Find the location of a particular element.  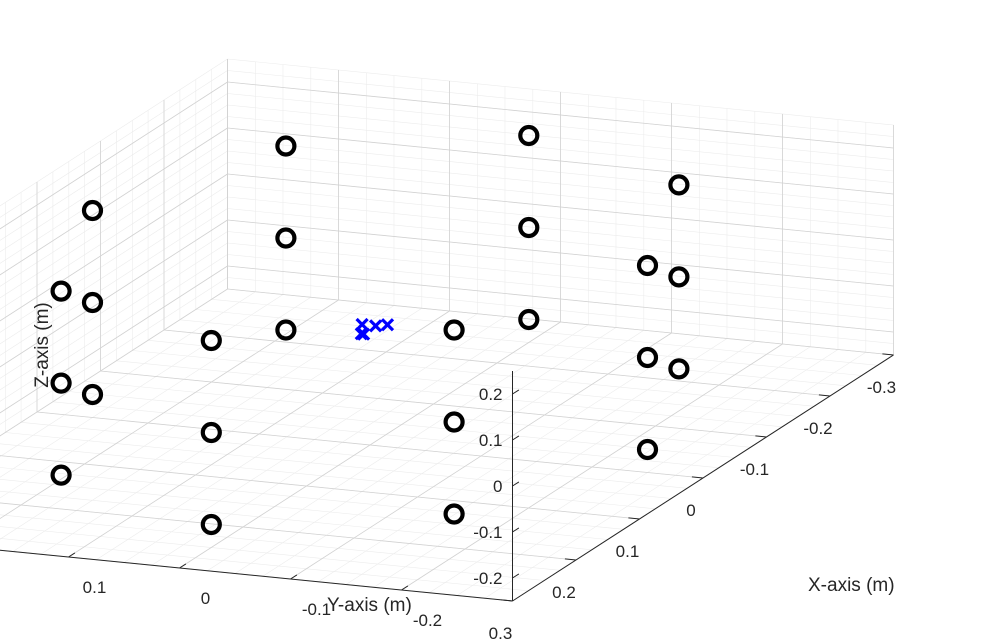

y-tick-label: 0.3 is located at coordinates (501, 632).